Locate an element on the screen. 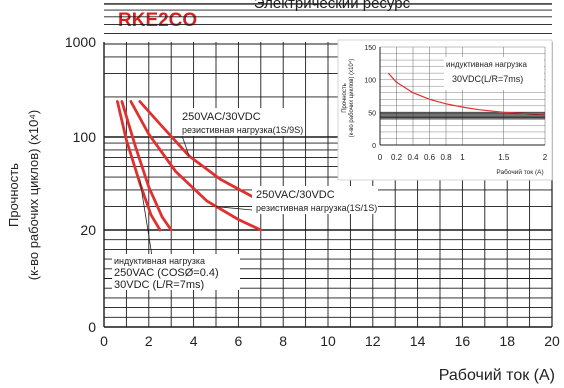 This screenshot has height=388, width=564. annotation-inductive-line1: индуктивная нагрузка is located at coordinates (159, 261).